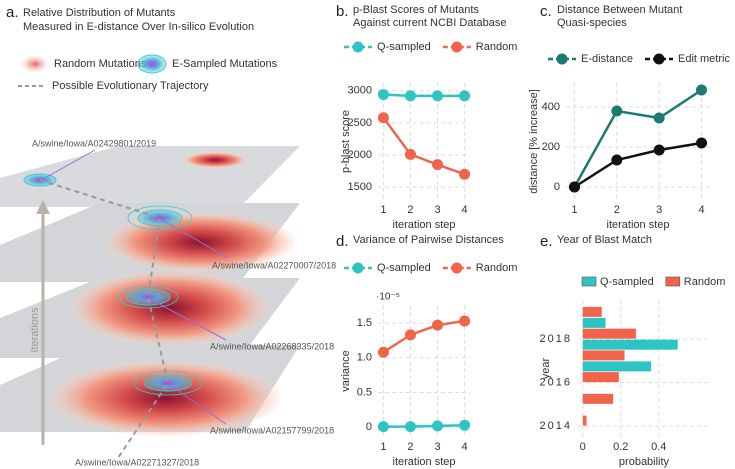 The width and height of the screenshot is (735, 469). I want to click on y-tick-label: 2018, so click(556, 339).